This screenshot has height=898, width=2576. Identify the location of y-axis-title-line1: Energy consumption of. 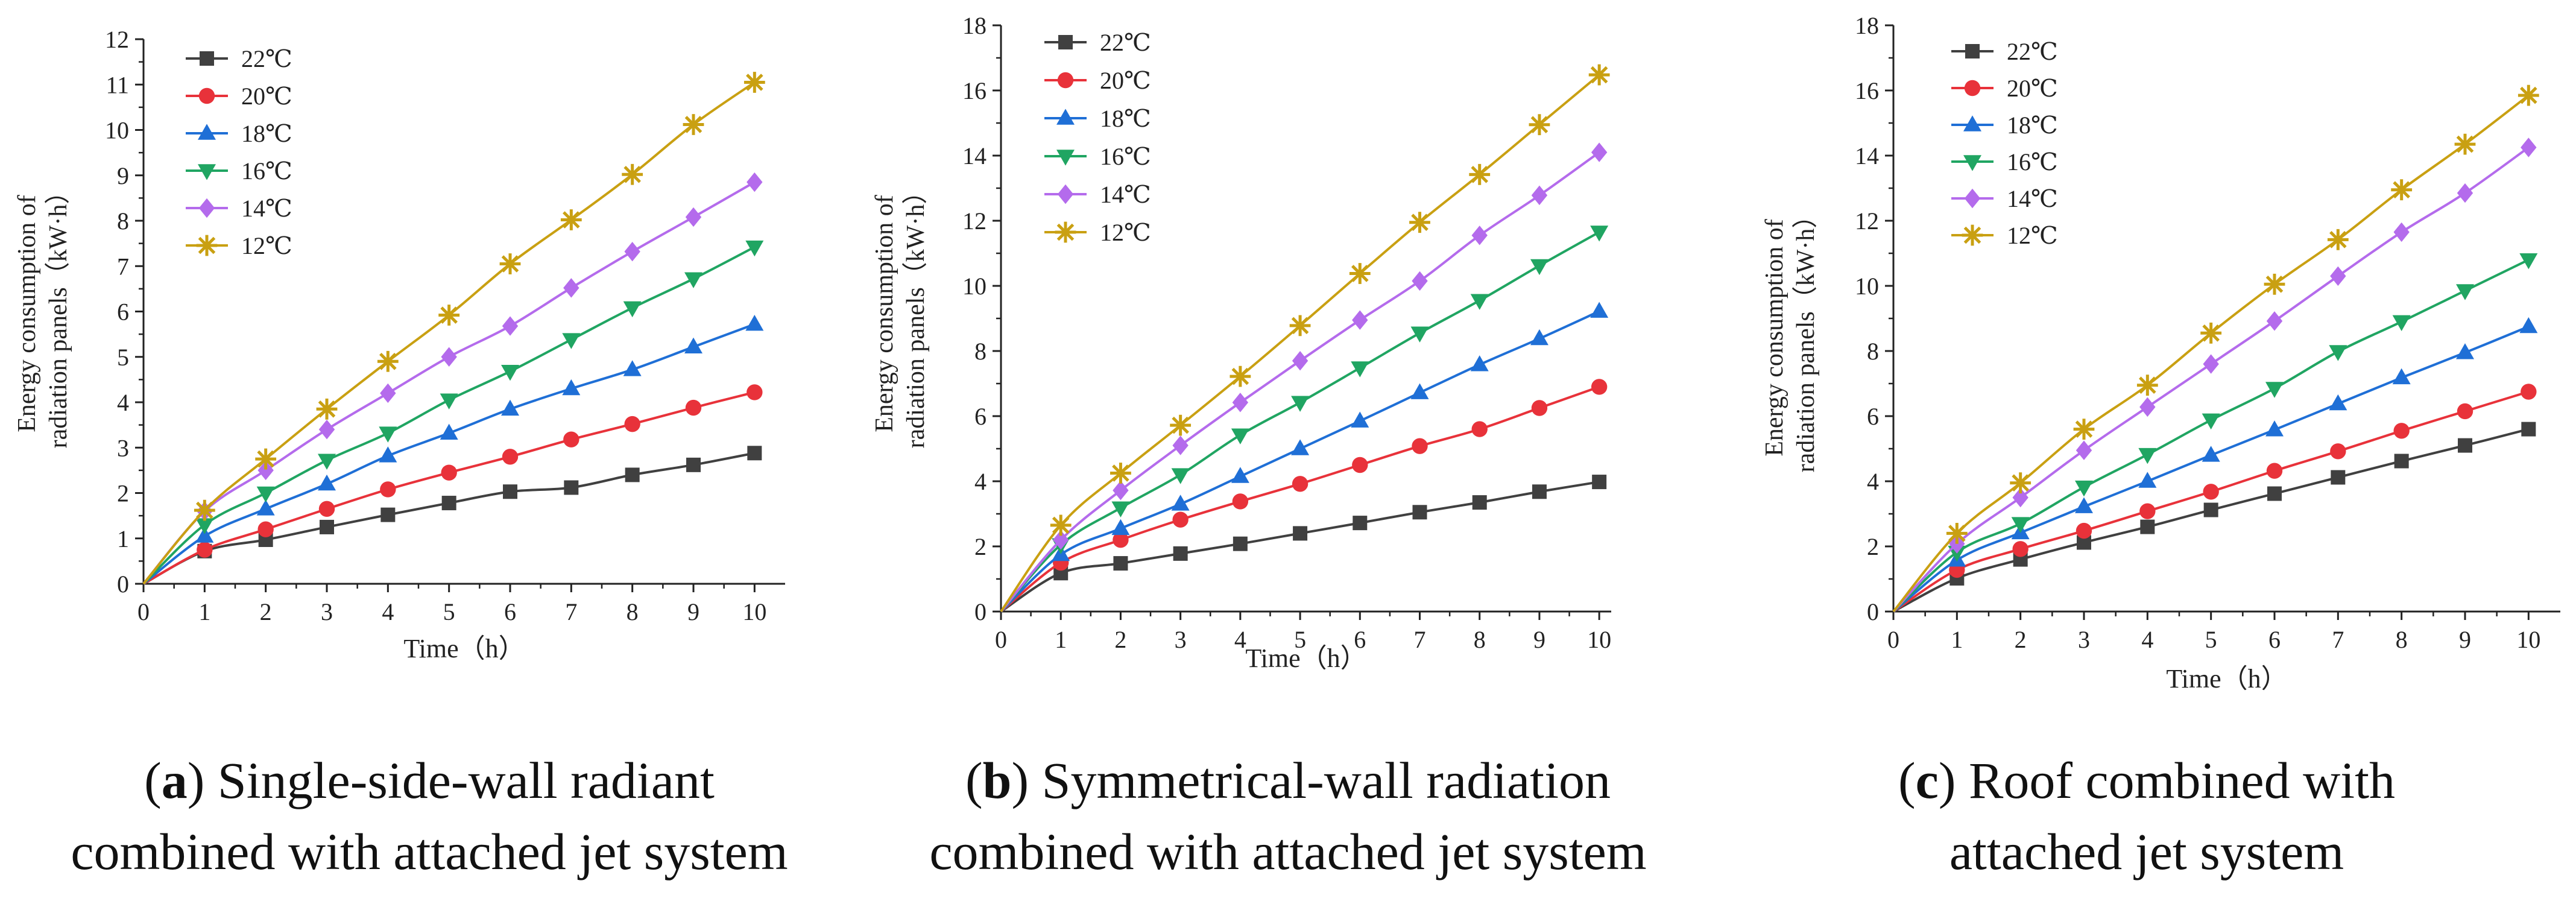
(884, 313).